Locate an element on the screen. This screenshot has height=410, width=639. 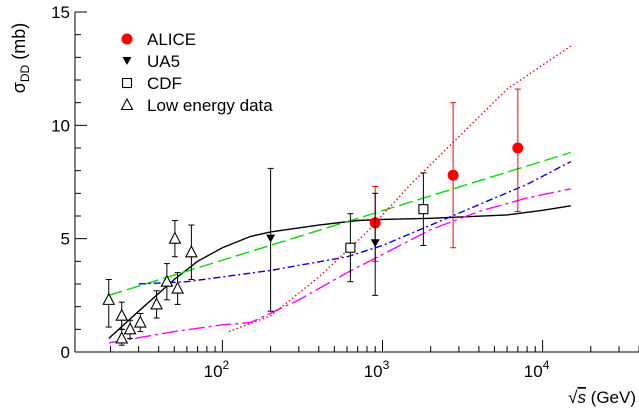
x-tick-label: 10³ is located at coordinates (377, 369).